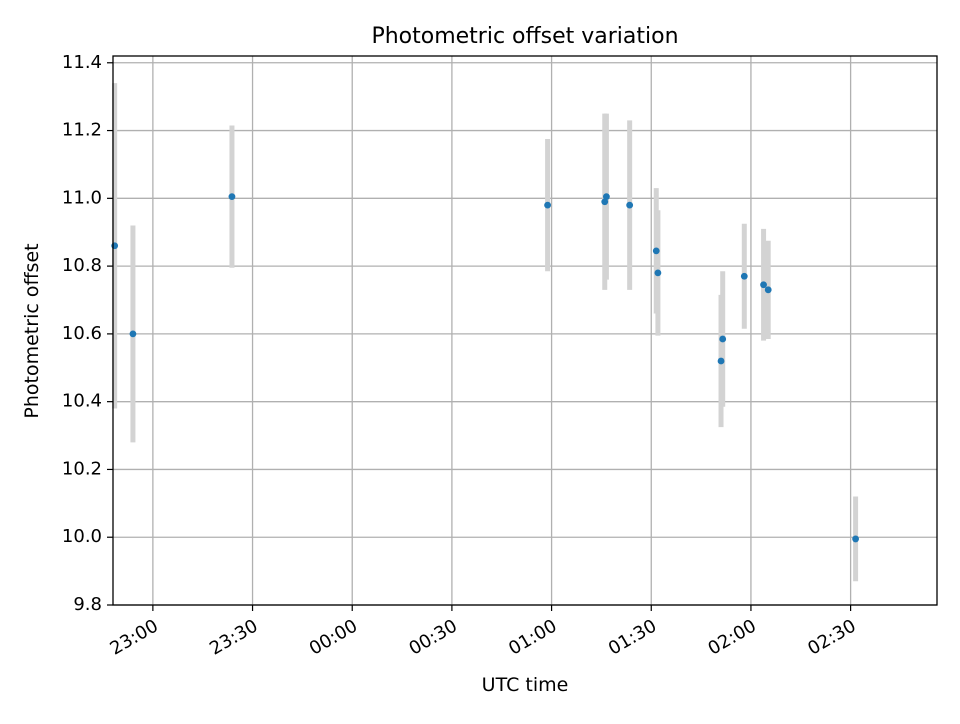  Describe the element at coordinates (82, 62) in the screenshot. I see `y-tick-label: 11.4` at that location.